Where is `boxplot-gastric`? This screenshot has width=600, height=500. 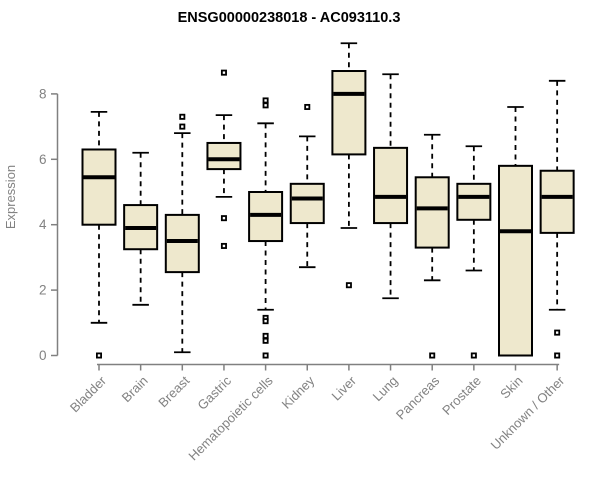
boxplot-gastric is located at coordinates (224, 159).